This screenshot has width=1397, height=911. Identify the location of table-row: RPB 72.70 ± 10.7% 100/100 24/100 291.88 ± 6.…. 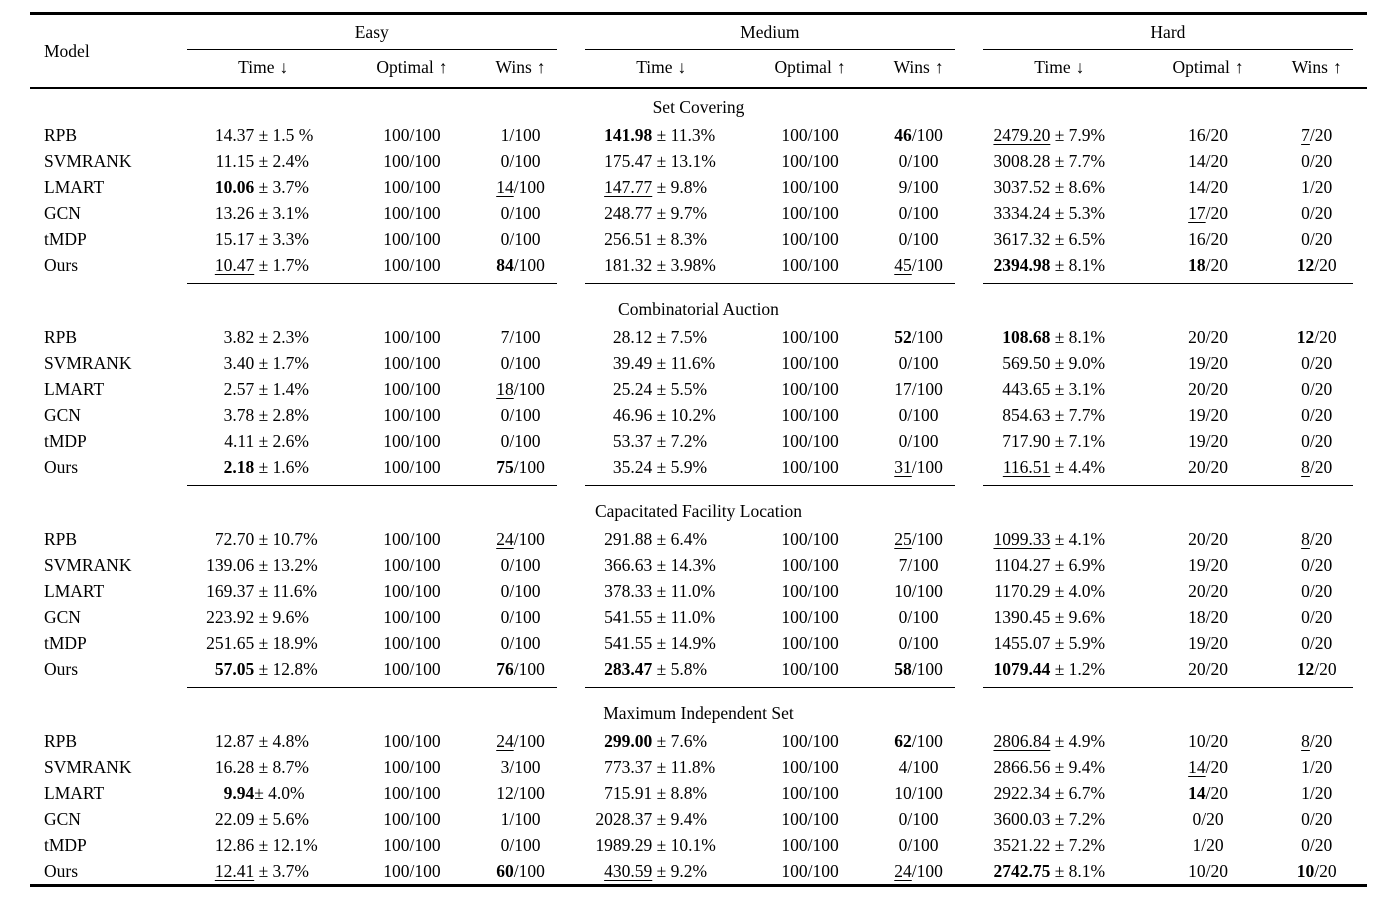
(698, 539).